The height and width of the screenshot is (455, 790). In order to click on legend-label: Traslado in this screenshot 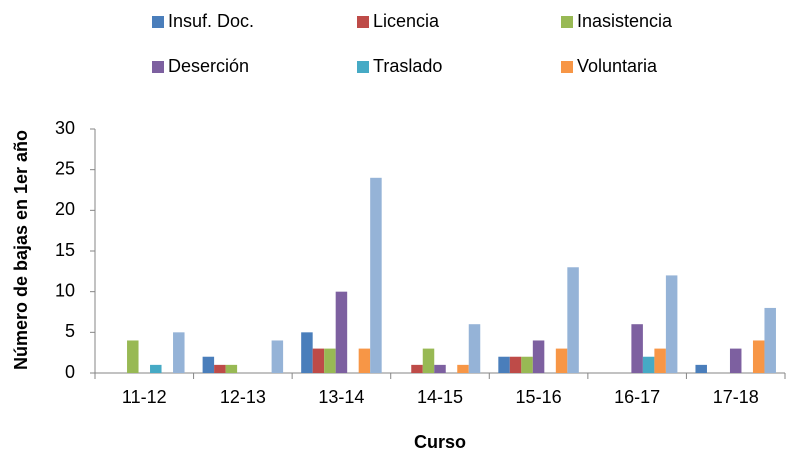, I will do `click(407, 66)`.